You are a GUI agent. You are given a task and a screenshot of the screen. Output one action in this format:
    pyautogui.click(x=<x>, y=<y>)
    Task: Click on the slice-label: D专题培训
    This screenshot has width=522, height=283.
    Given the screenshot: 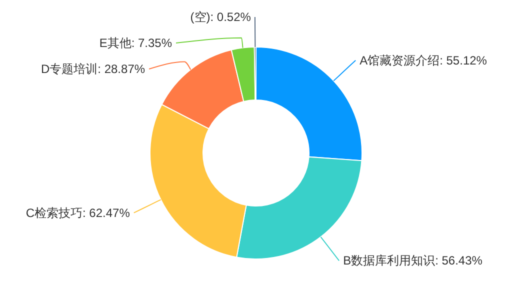 What is the action you would take?
    pyautogui.click(x=69, y=69)
    